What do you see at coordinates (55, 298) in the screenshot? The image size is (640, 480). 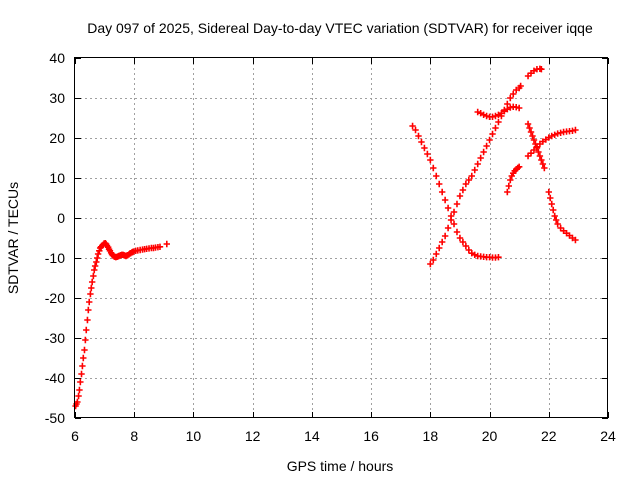 I see `y-tick-label: -20` at bounding box center [55, 298].